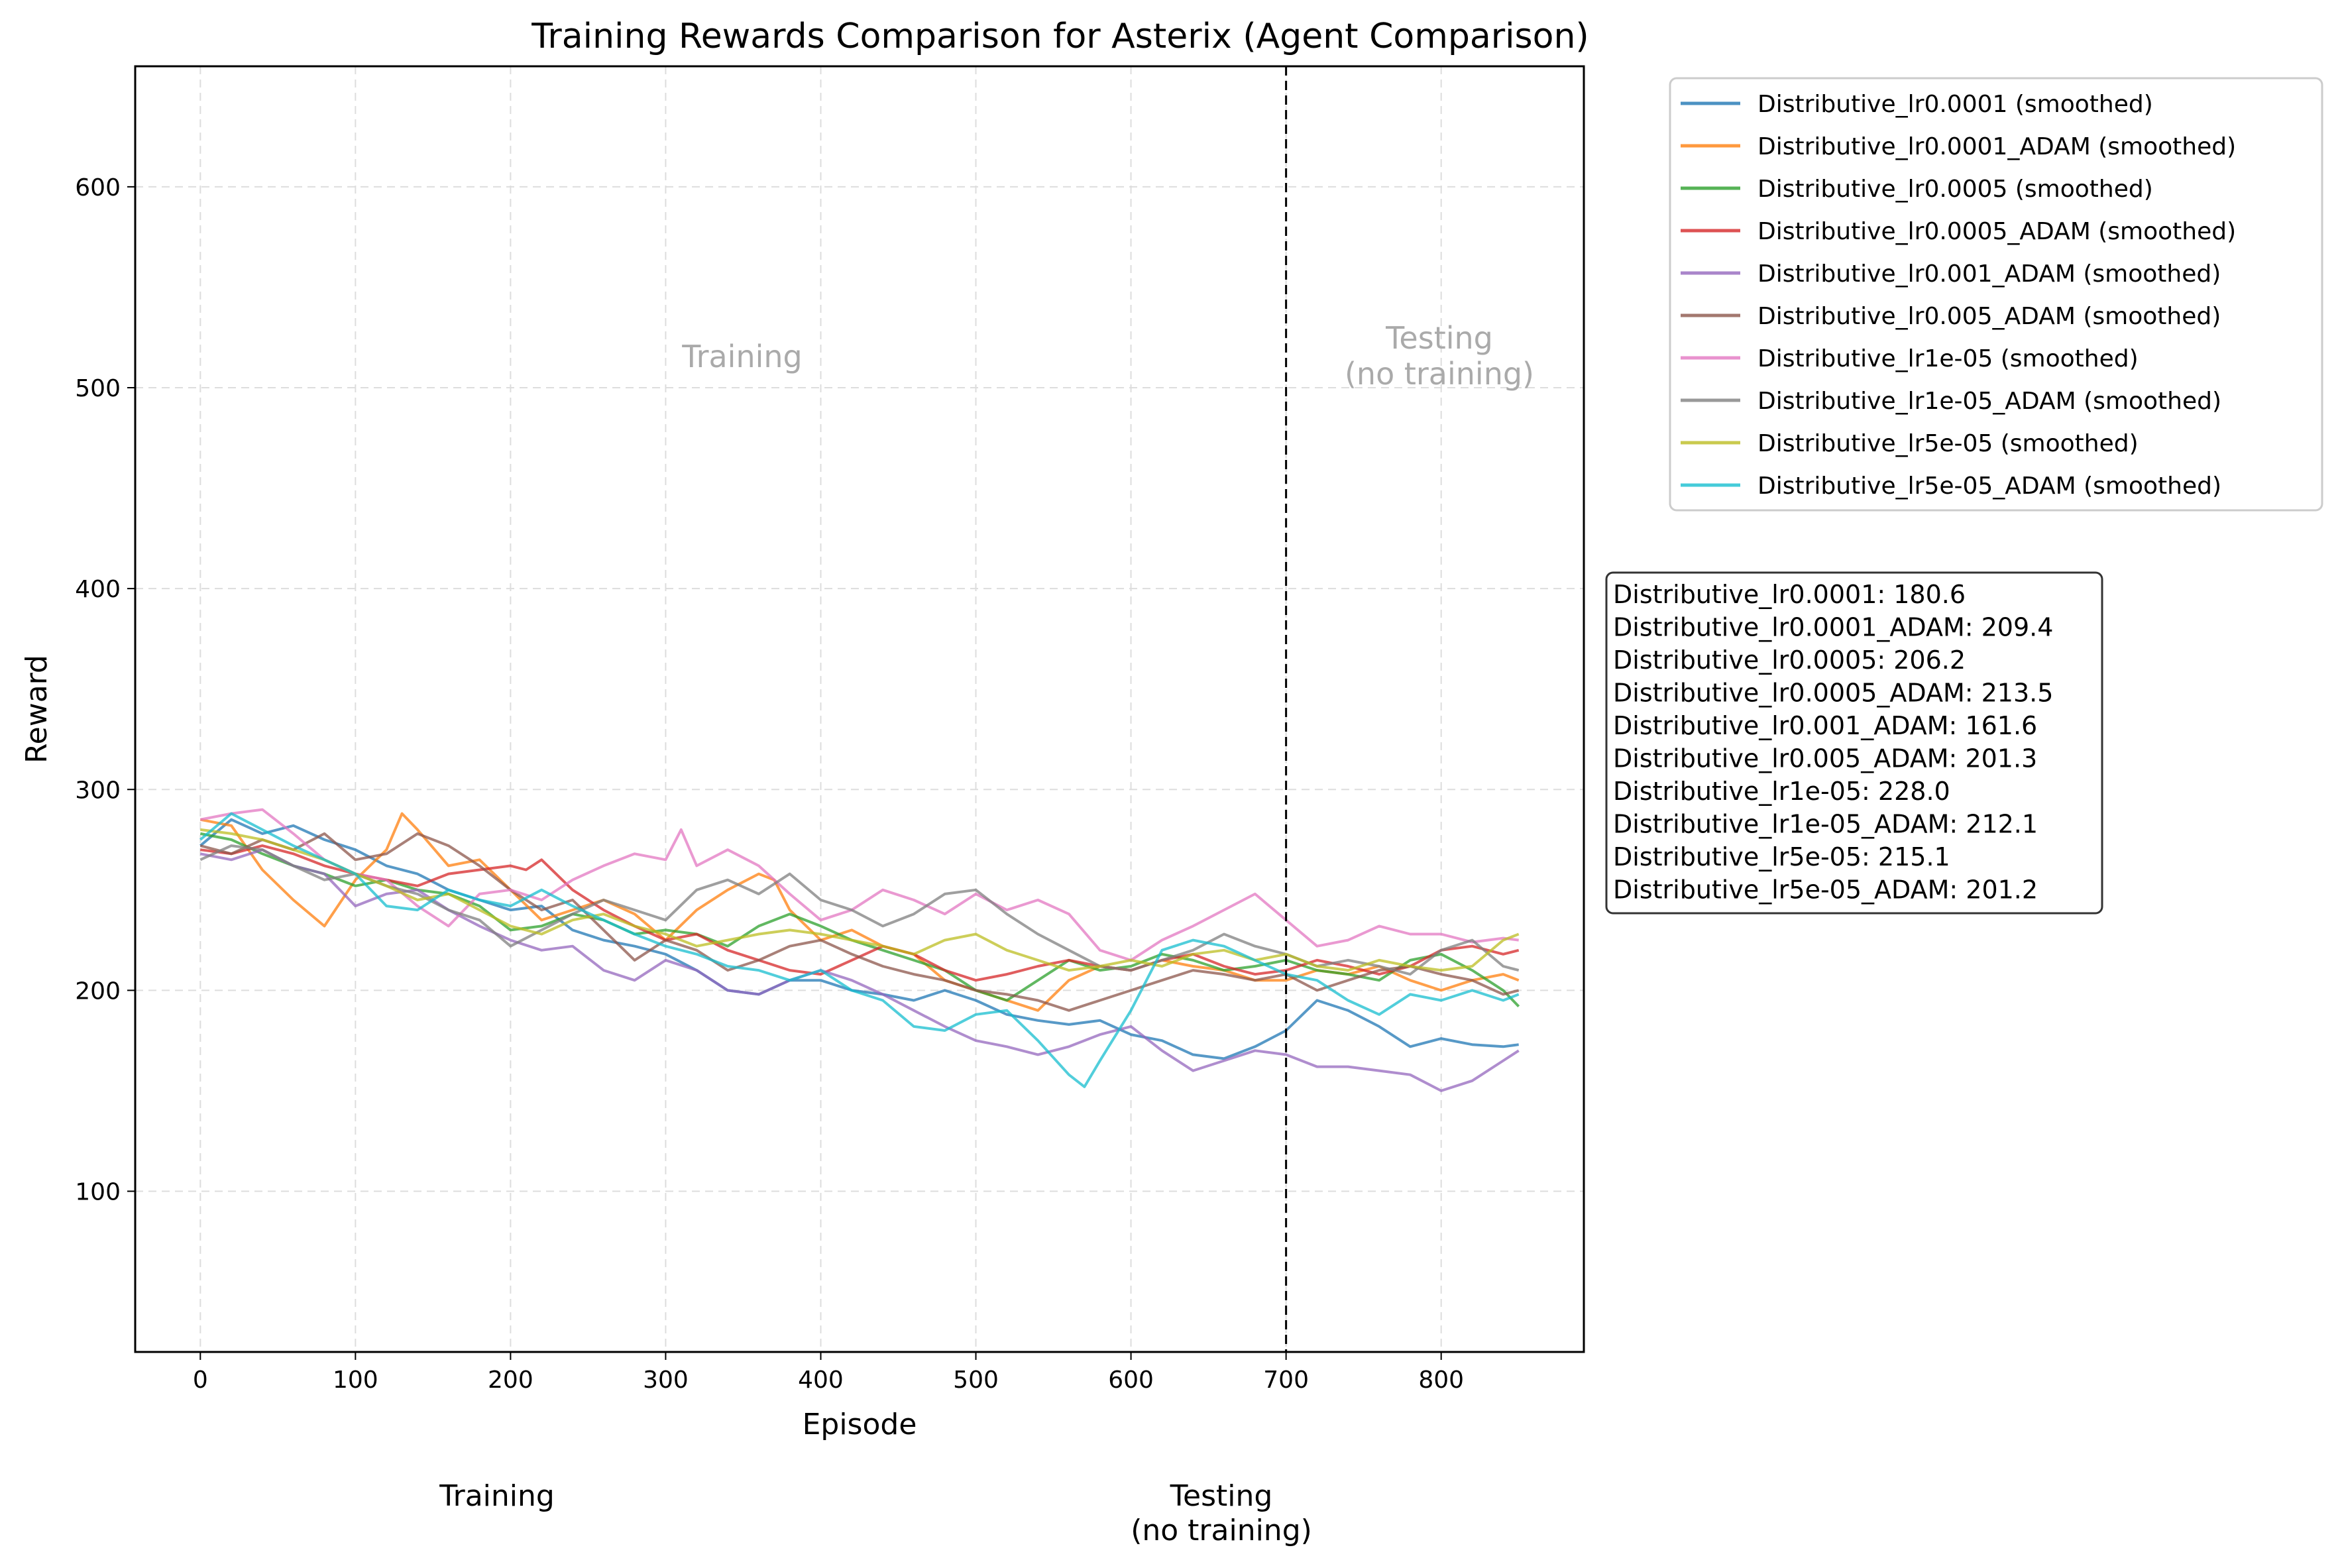 The width and height of the screenshot is (2342, 1568). Describe the element at coordinates (1789, 660) in the screenshot. I see `stats-line: Distributive_lr0.0005: 206.2` at that location.